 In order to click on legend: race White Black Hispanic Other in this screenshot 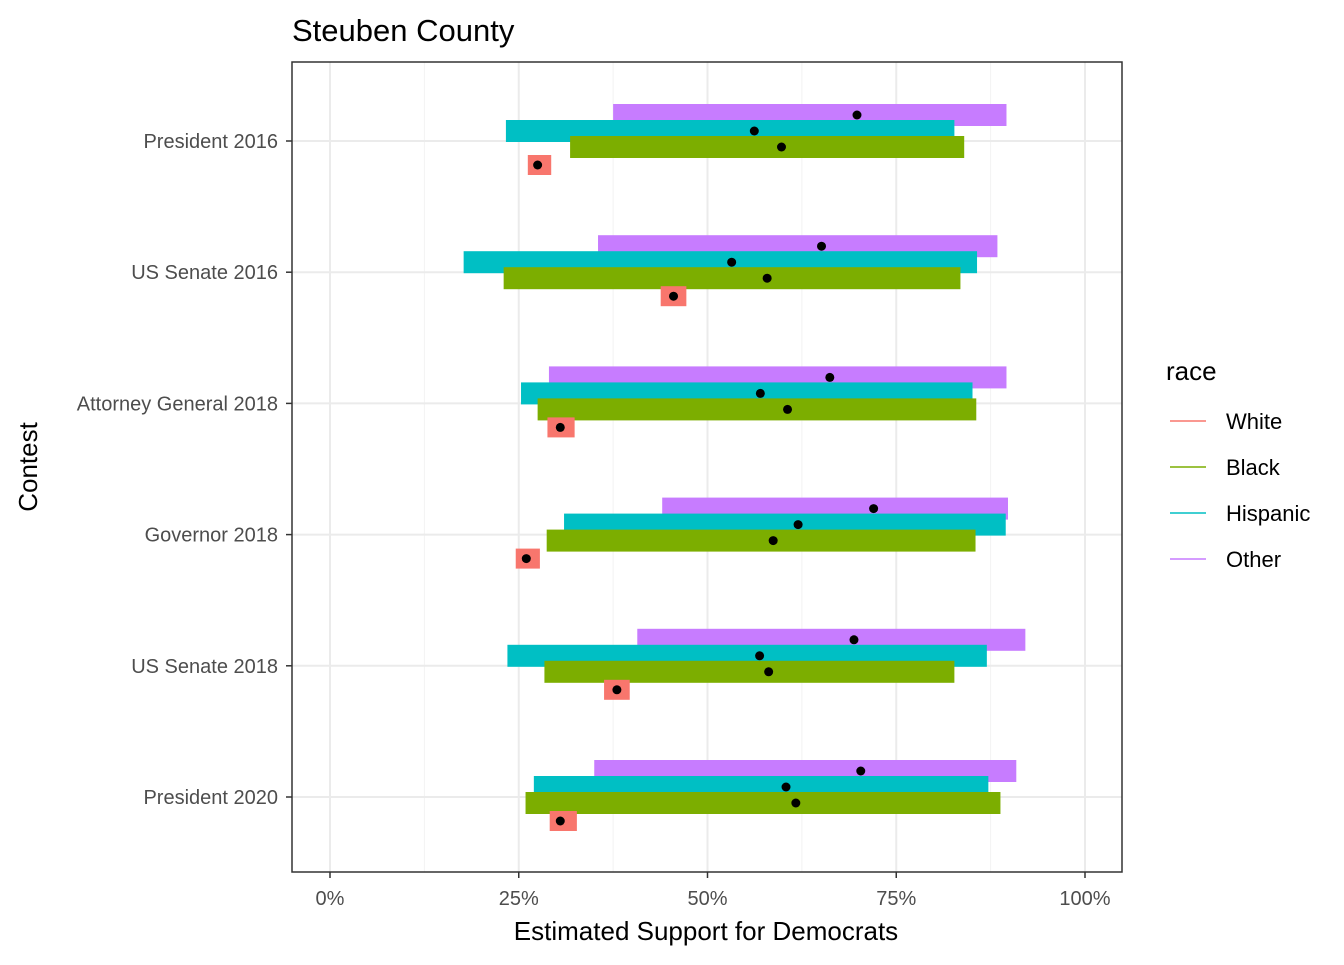, I will do `click(1238, 464)`.